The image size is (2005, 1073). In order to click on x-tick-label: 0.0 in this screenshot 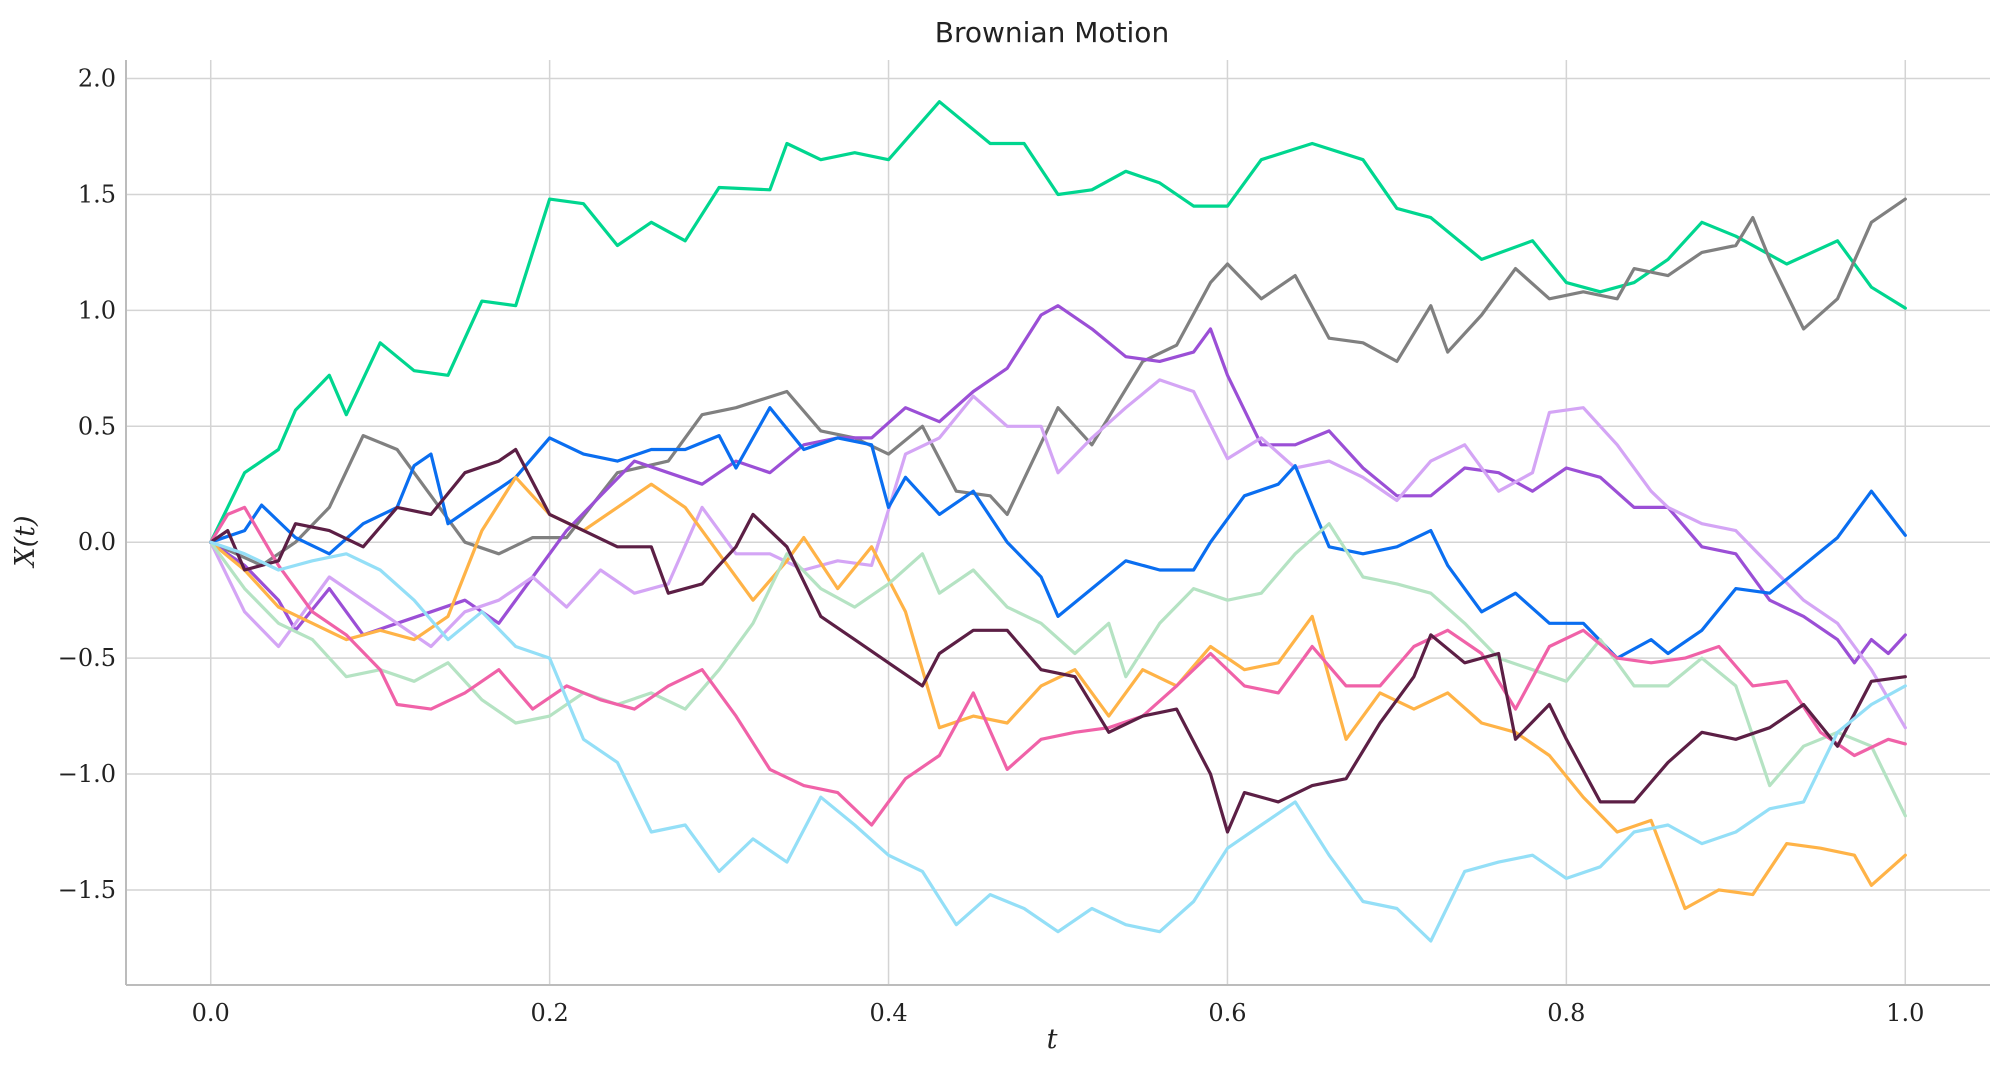, I will do `click(211, 1013)`.